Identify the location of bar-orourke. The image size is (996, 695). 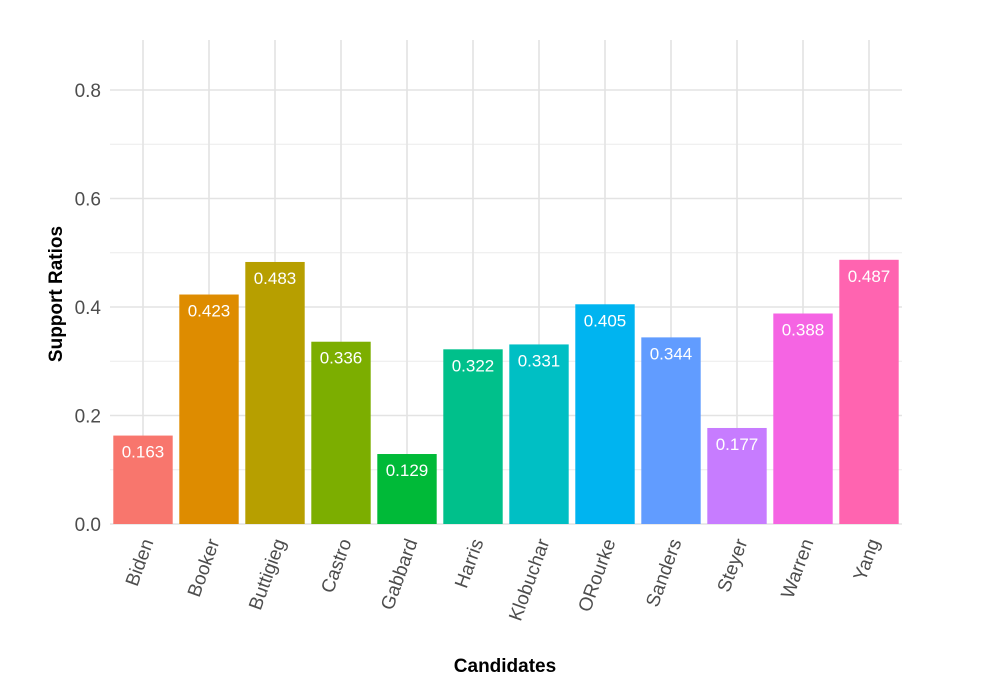
(605, 414).